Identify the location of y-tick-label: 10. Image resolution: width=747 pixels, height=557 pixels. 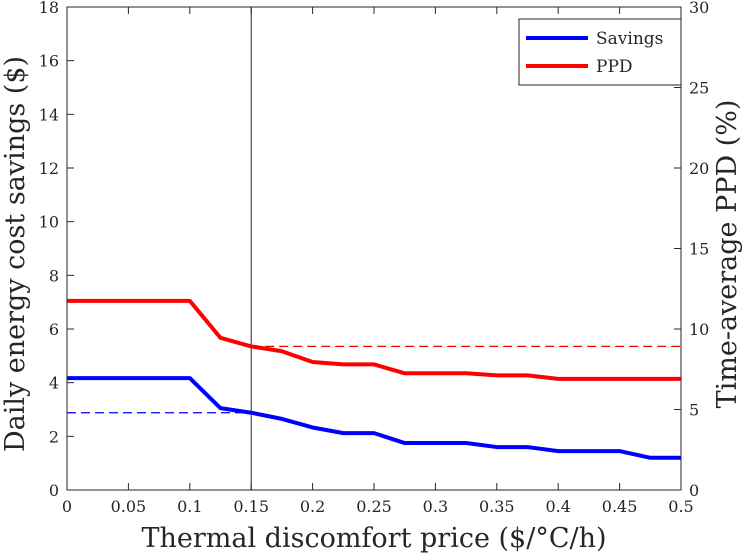
(49, 222).